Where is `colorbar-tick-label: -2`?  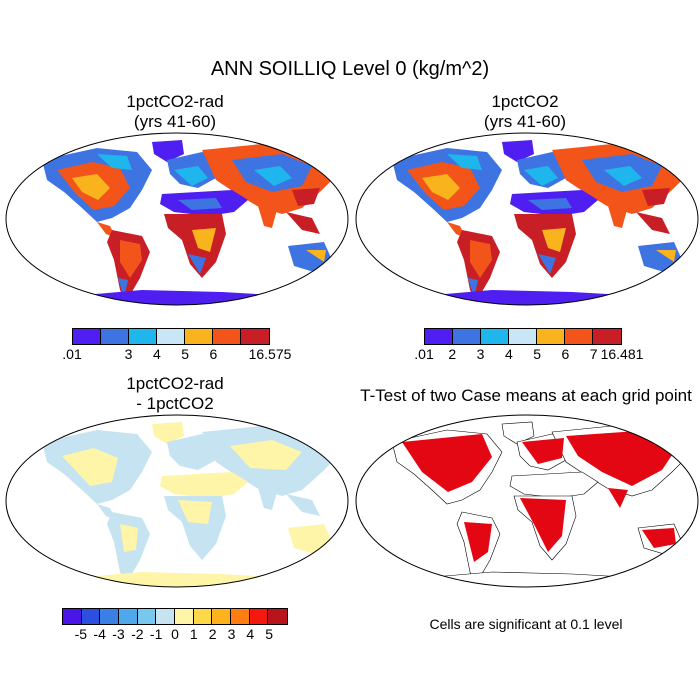
colorbar-tick-label: -2 is located at coordinates (137, 634).